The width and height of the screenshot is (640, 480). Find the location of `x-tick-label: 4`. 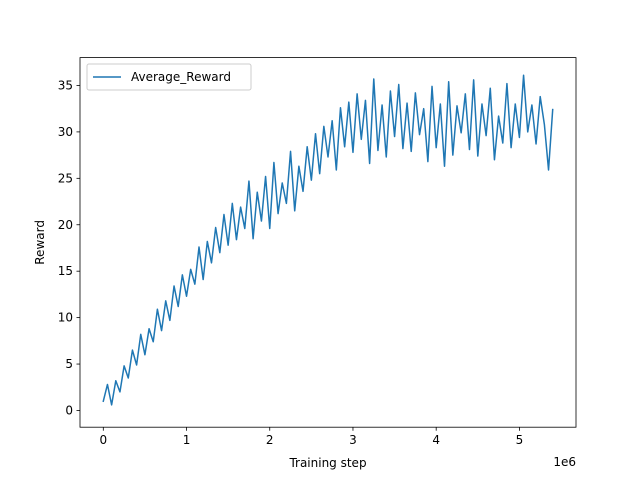

x-tick-label: 4 is located at coordinates (436, 440).